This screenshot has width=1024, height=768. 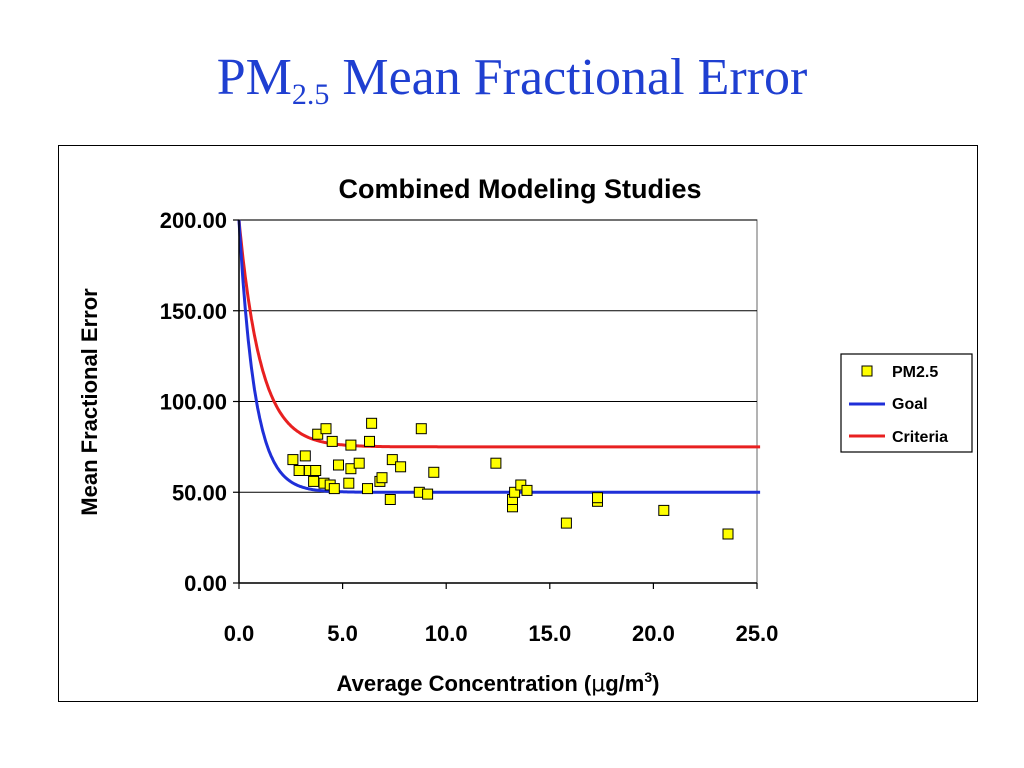 What do you see at coordinates (310, 94) in the screenshot?
I see `title-subscript: 2.5` at bounding box center [310, 94].